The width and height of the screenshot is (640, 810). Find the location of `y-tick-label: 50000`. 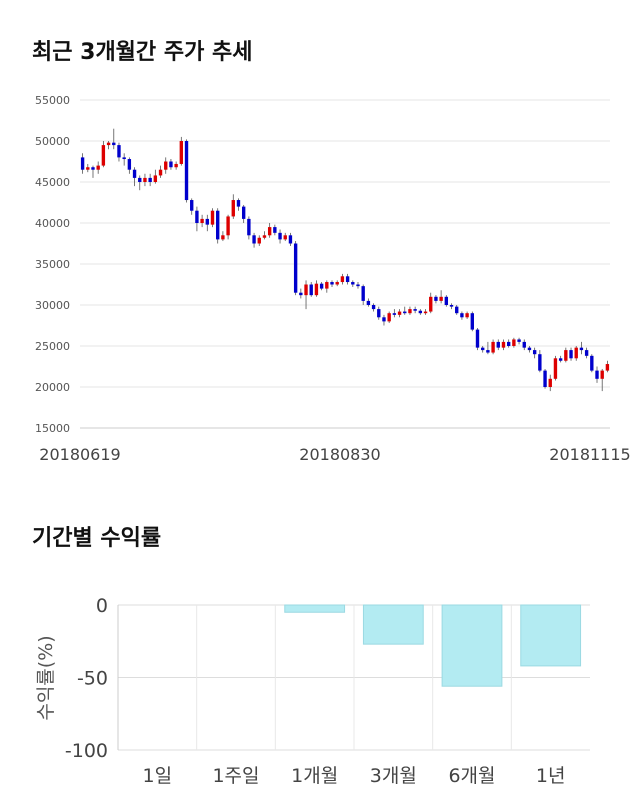

y-tick-label: 50000 is located at coordinates (52, 141).